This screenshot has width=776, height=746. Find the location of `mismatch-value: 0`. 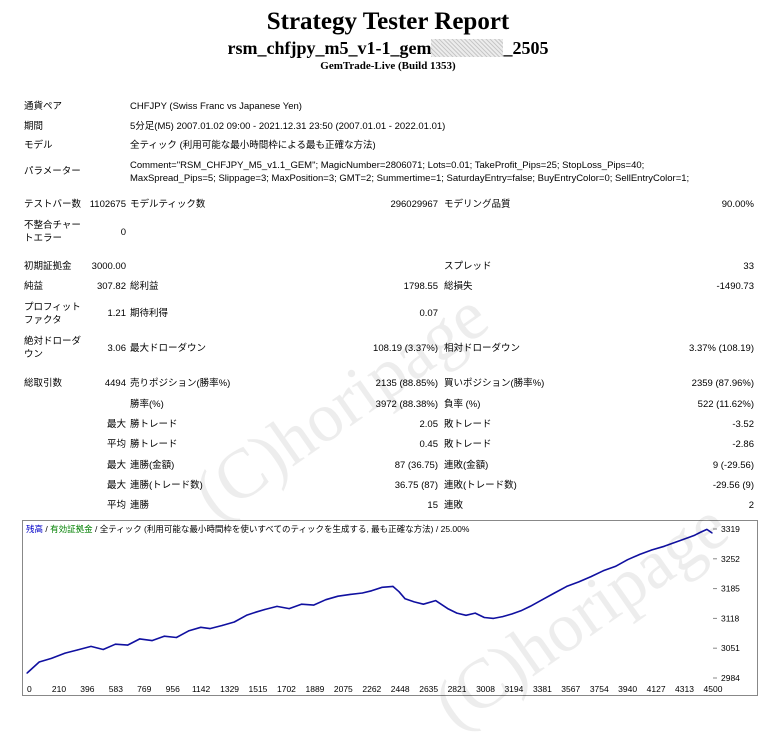

mismatch-value: 0 is located at coordinates (123, 232).